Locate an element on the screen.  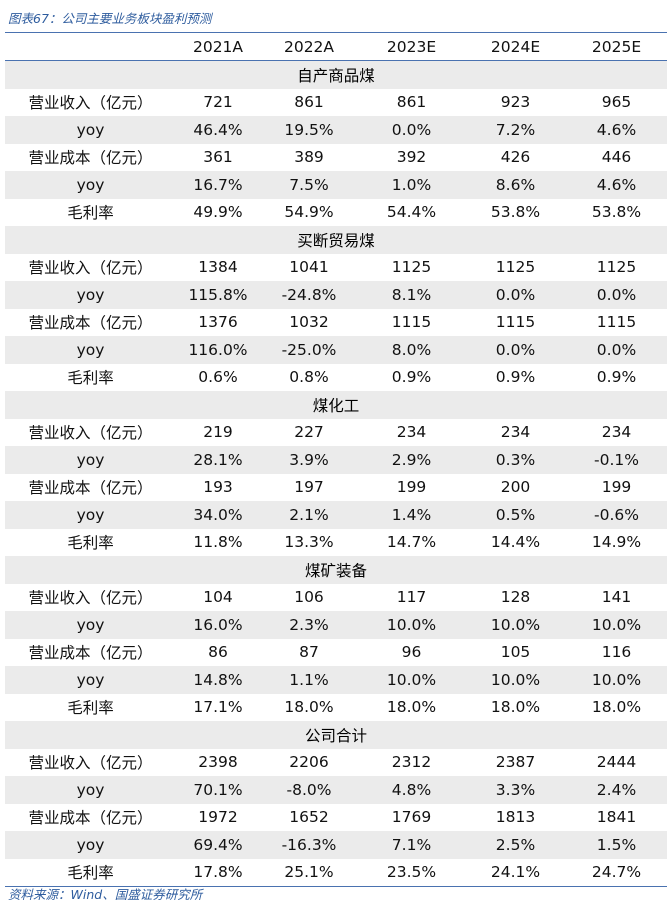
table-cell: 54.9% is located at coordinates (309, 212).